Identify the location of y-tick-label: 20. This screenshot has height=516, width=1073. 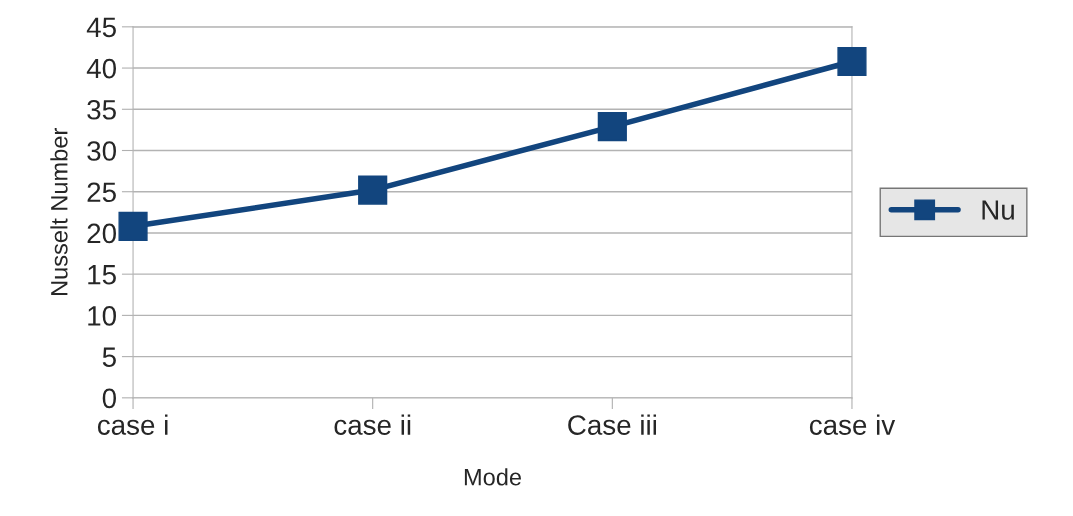
(101, 233).